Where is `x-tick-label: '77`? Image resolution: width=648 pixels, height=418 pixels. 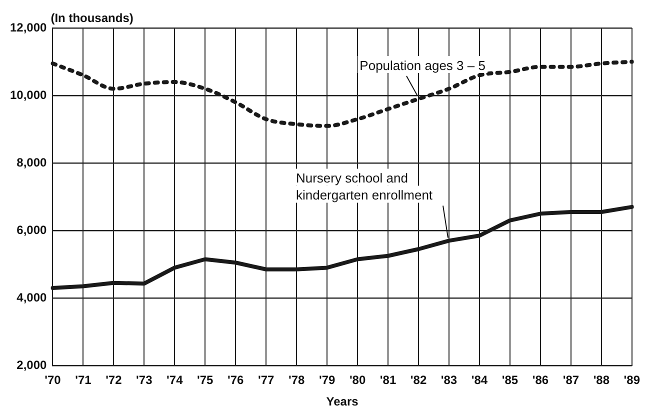
x-tick-label: '77 is located at coordinates (266, 380).